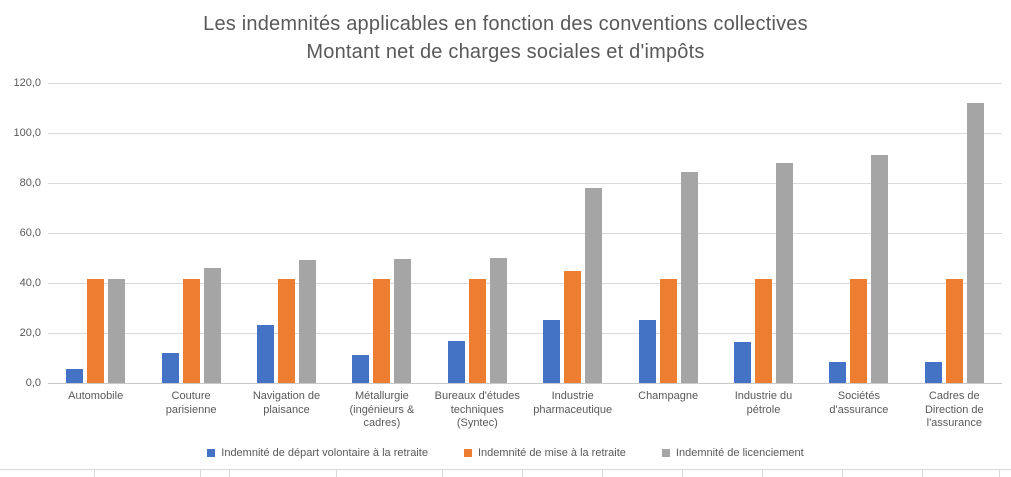  Describe the element at coordinates (30, 183) in the screenshot. I see `y-axis-tick-label: 80,0` at that location.